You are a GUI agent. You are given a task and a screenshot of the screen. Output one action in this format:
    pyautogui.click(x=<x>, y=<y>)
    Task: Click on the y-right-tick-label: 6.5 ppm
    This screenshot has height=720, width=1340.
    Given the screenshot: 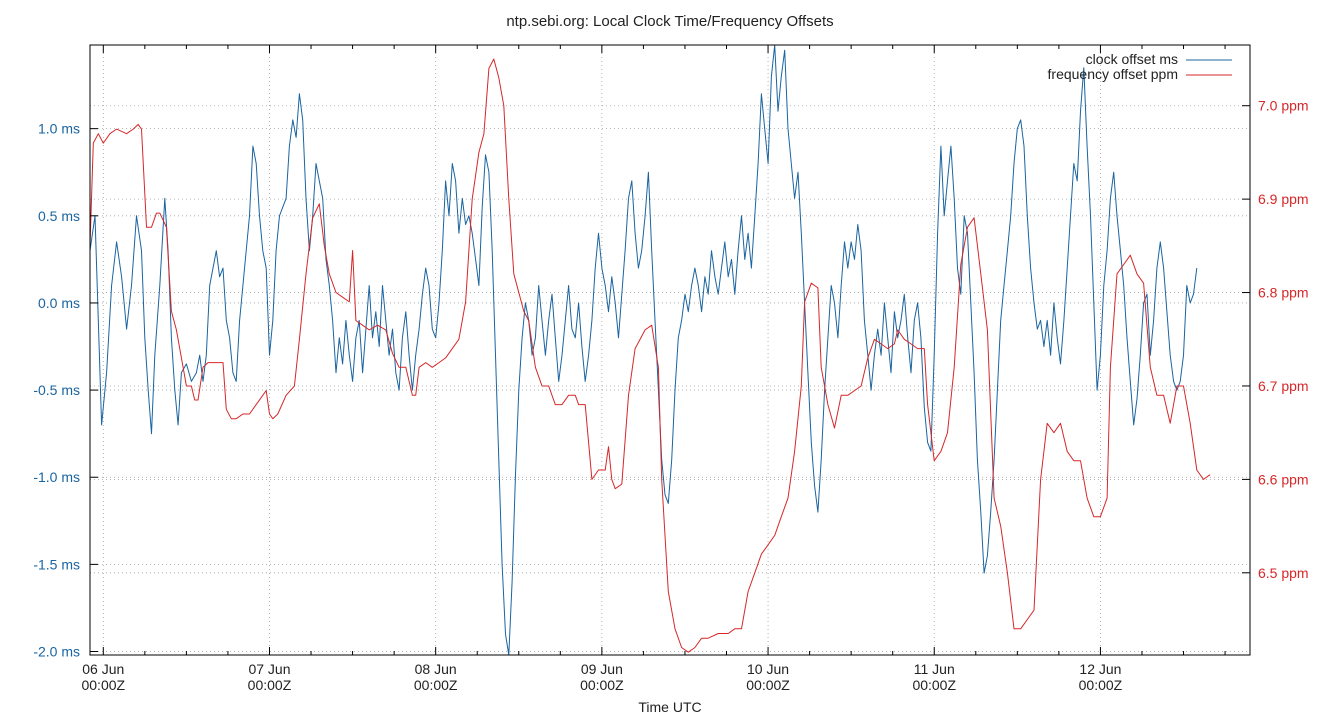 What is the action you would take?
    pyautogui.click(x=1283, y=573)
    